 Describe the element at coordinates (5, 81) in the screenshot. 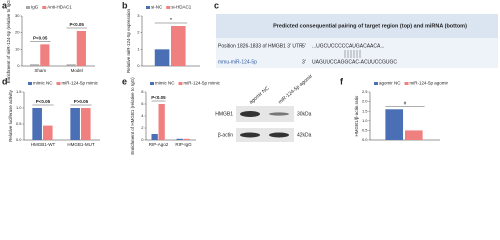

I see `panel-label: d` at that location.